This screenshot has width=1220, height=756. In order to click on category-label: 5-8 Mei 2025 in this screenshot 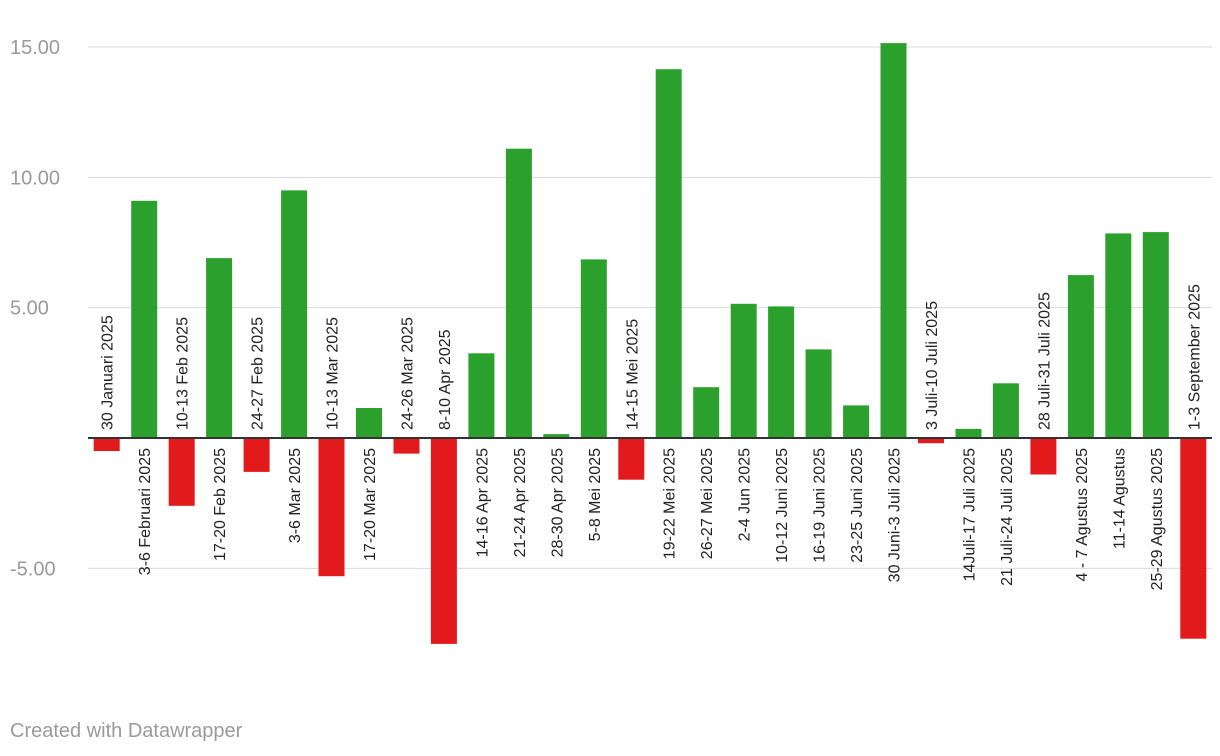, I will do `click(595, 494)`.